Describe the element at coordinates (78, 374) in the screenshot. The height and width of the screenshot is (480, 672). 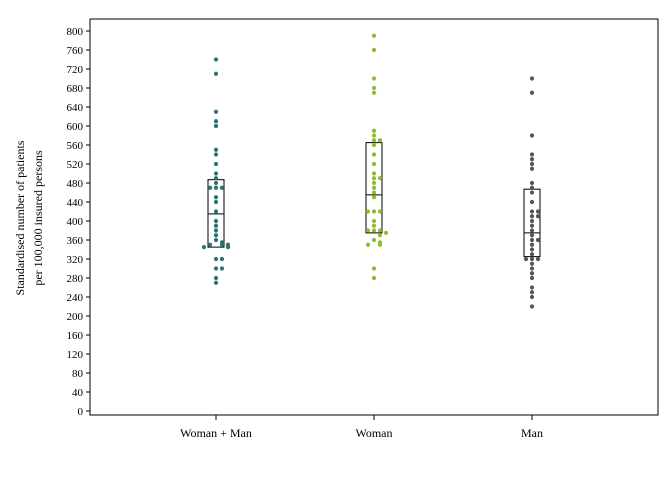
I see `y-tick-label: 80` at that location.